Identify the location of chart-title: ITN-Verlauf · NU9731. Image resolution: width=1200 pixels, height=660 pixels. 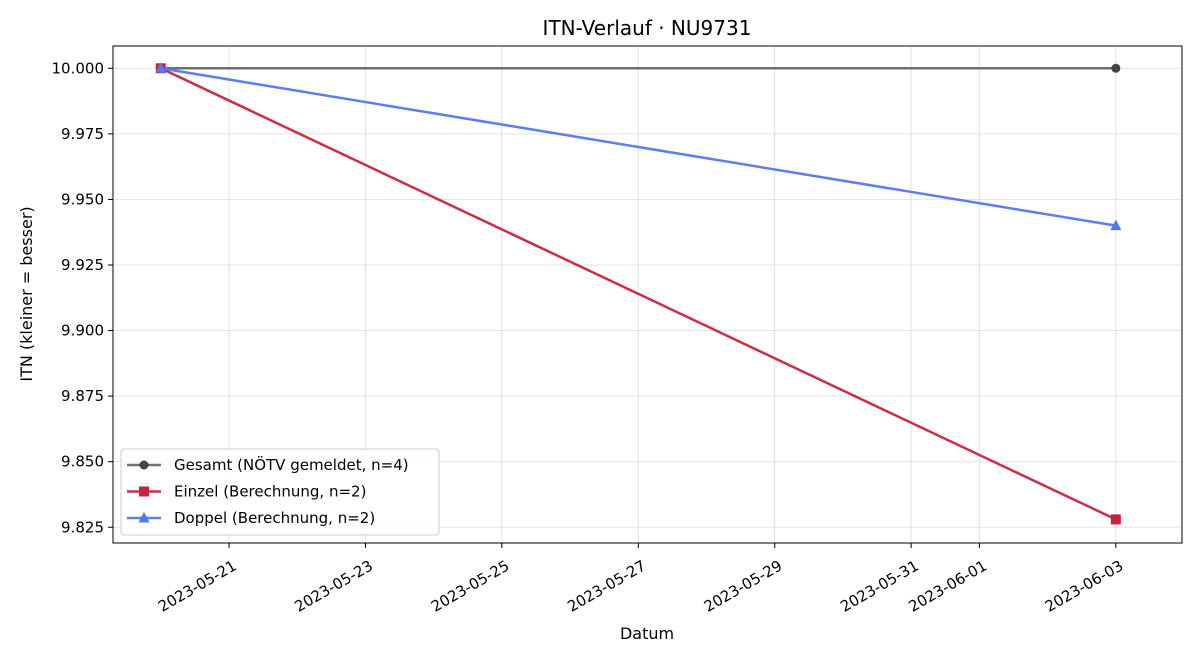
(647, 28).